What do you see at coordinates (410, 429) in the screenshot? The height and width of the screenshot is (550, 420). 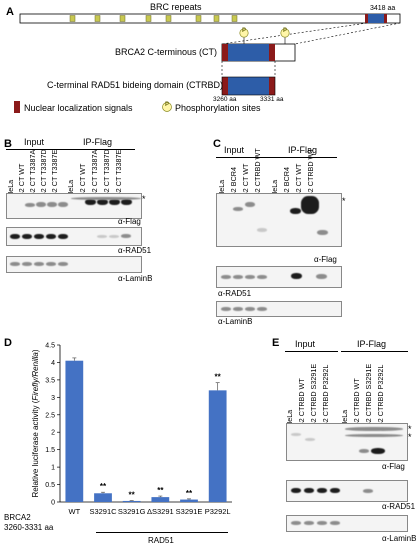 I see `panel-e-star-1: *` at bounding box center [410, 429].